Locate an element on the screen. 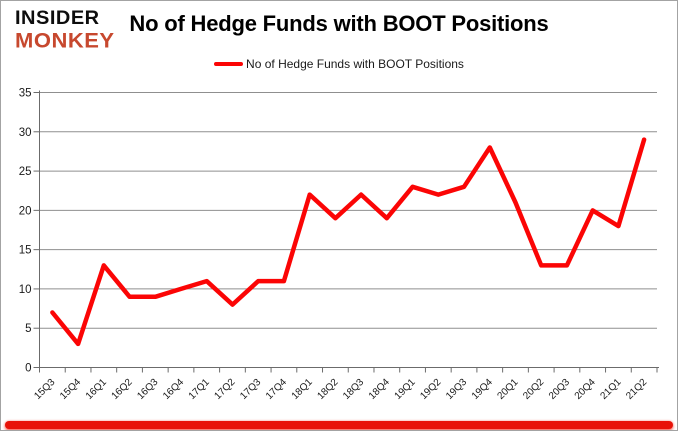  logo-line-monkey: MONKEY is located at coordinates (65, 40).